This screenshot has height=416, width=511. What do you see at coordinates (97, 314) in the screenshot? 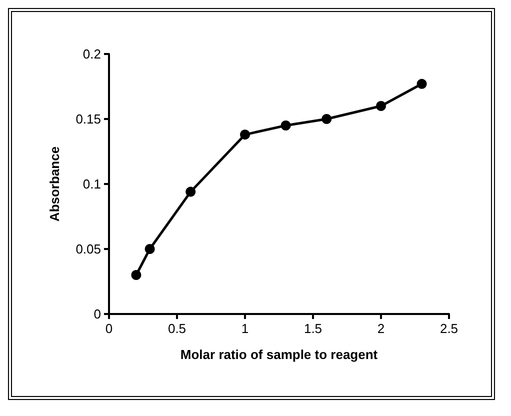
I see `y-tick-label: 0` at bounding box center [97, 314].